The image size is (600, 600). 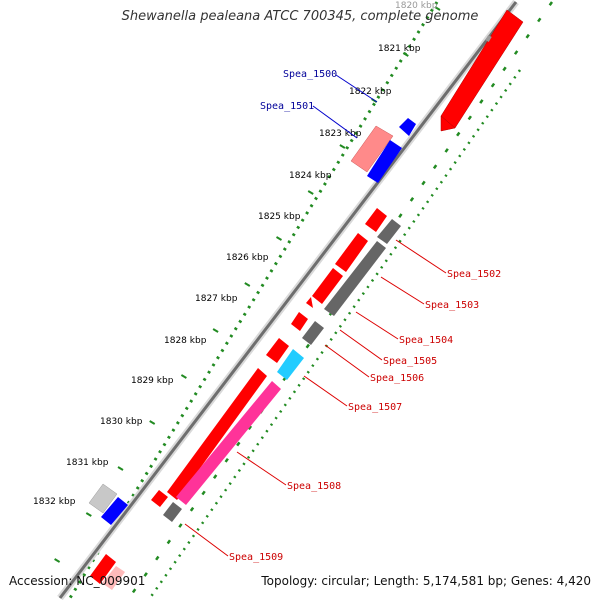 What do you see at coordinates (287, 106) in the screenshot?
I see `gene-label-spea-1501: Spea_1501` at bounding box center [287, 106].